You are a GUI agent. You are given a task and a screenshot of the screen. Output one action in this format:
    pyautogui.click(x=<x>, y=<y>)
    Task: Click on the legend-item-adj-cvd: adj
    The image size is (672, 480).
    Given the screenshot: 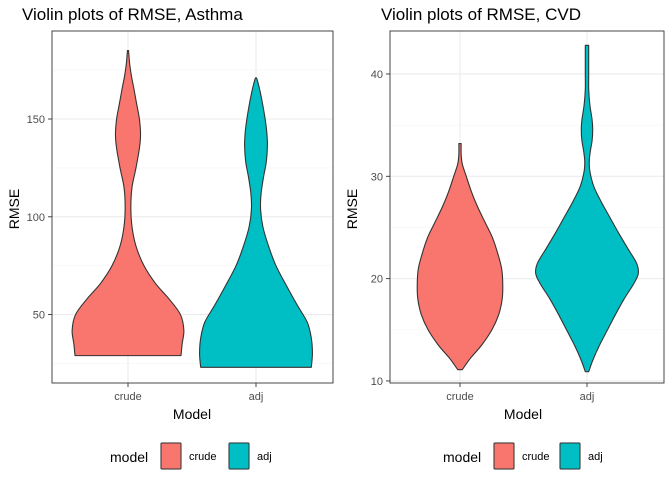 What is the action you would take?
    pyautogui.click(x=581, y=456)
    